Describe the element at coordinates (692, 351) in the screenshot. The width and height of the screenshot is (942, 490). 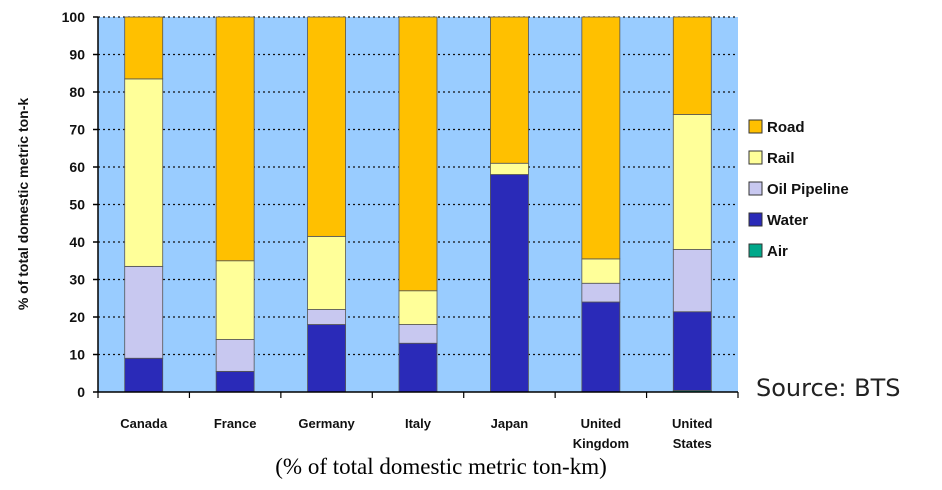
I see `bar-united-states-water` at that location.